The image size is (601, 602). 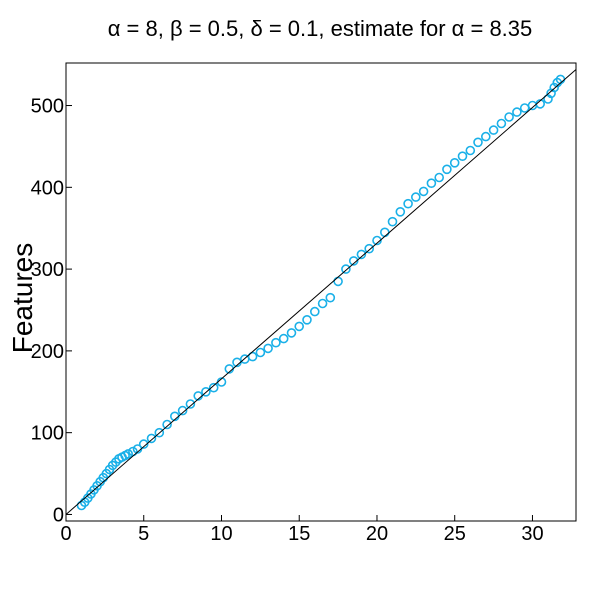 What do you see at coordinates (47, 352) in the screenshot?
I see `y-tick-label: 200` at bounding box center [47, 352].